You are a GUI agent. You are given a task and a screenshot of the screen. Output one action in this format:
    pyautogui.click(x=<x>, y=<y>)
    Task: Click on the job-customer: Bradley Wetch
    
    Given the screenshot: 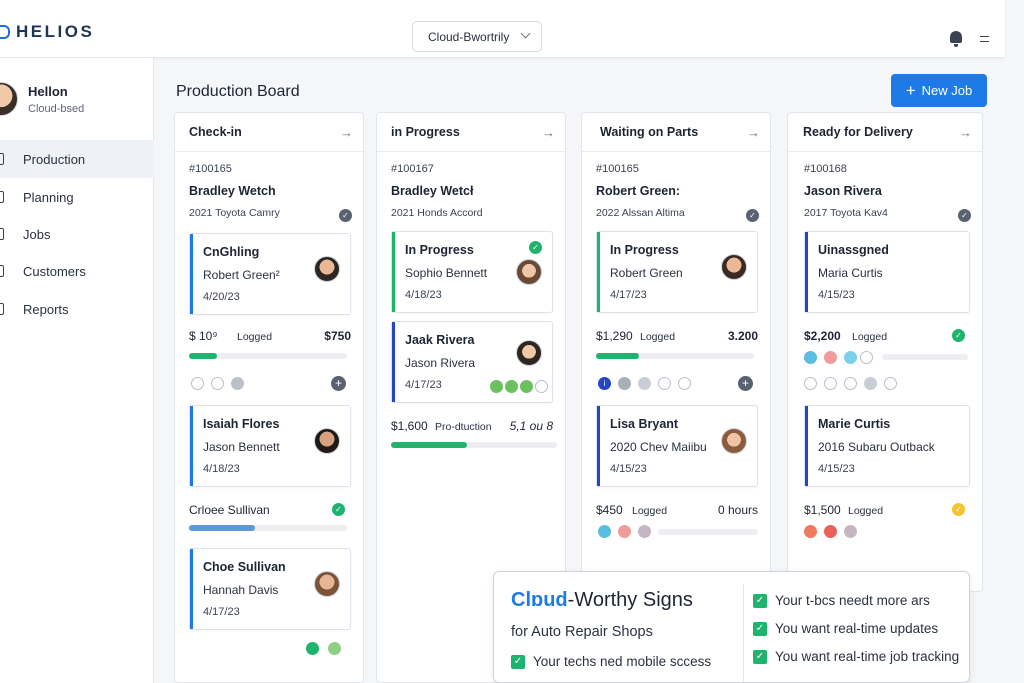 What is the action you would take?
    pyautogui.click(x=232, y=191)
    